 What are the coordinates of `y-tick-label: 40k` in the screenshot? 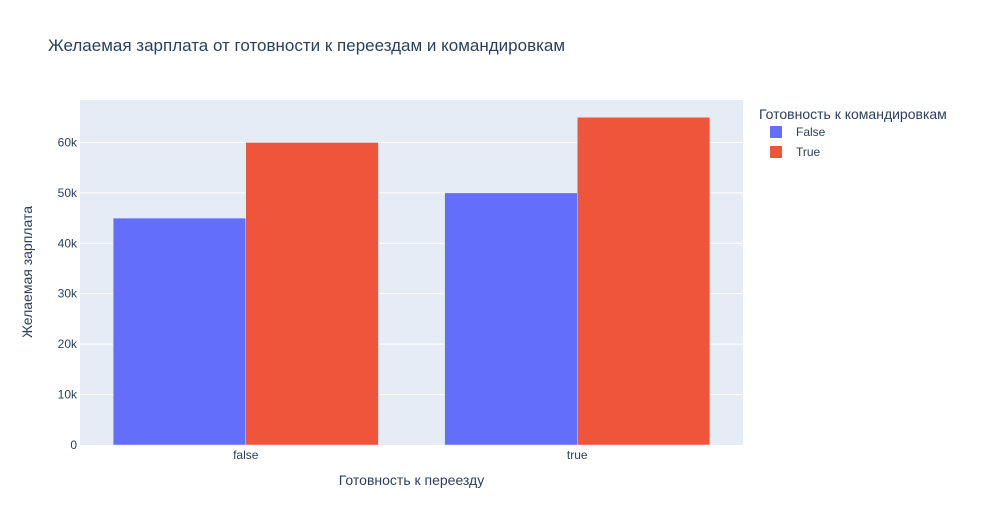 It's located at (68, 243).